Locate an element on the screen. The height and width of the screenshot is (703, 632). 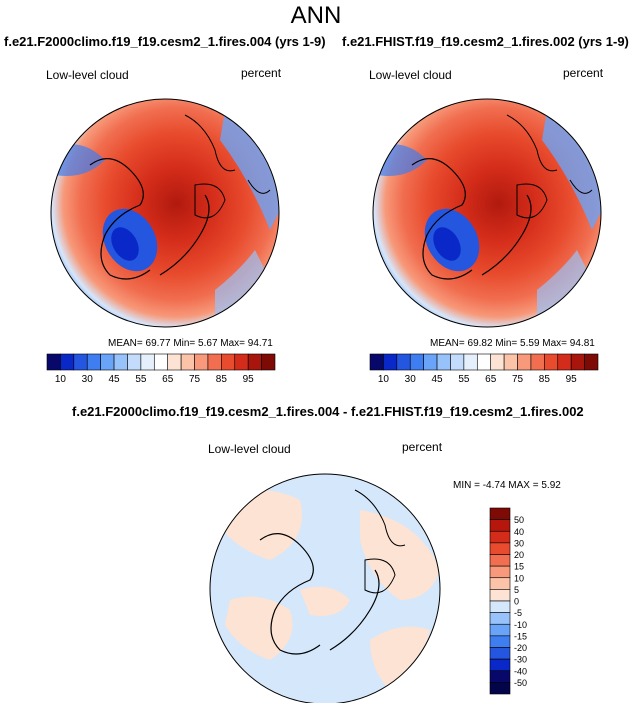
panel2-colorbar-tick-0: 10 is located at coordinates (384, 379).